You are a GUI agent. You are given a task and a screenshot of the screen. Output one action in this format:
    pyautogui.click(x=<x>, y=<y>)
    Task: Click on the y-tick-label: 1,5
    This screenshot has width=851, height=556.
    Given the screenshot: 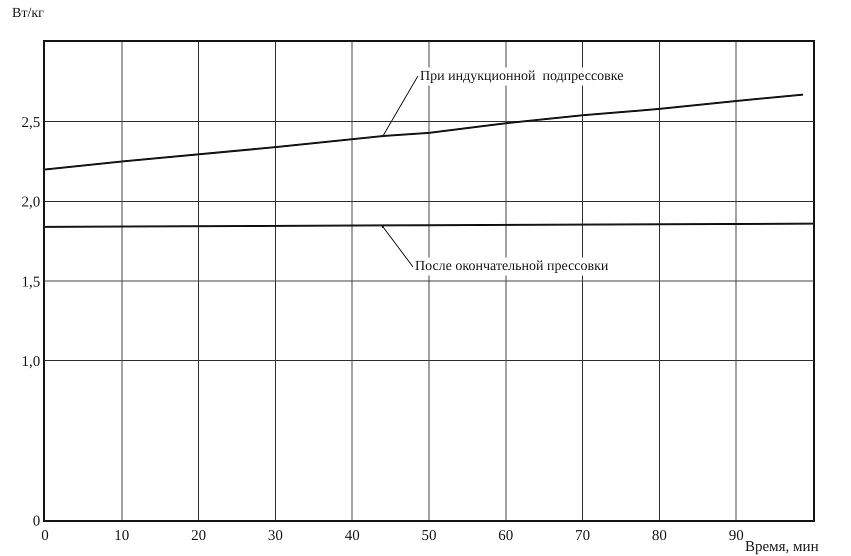 What is the action you would take?
    pyautogui.click(x=31, y=282)
    